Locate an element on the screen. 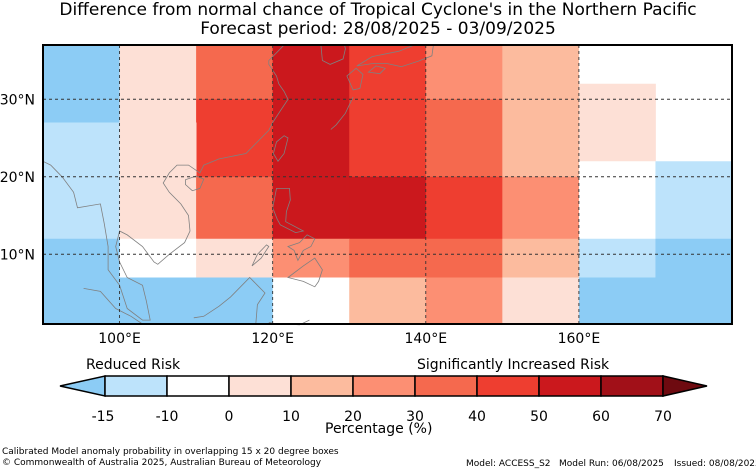  coast-borneo is located at coordinates (229, 300).